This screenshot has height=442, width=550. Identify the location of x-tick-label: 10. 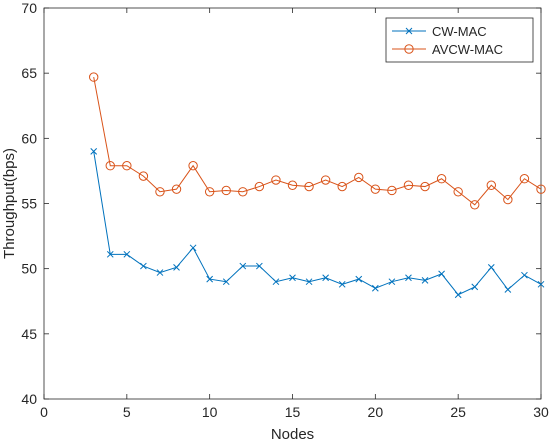
(210, 412).